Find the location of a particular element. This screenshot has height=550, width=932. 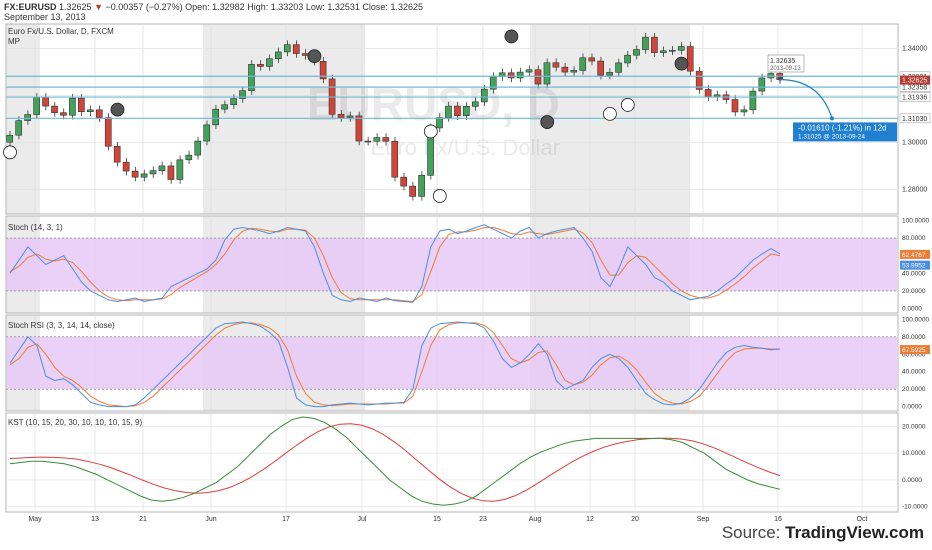

projection-target-dot is located at coordinates (832, 118).